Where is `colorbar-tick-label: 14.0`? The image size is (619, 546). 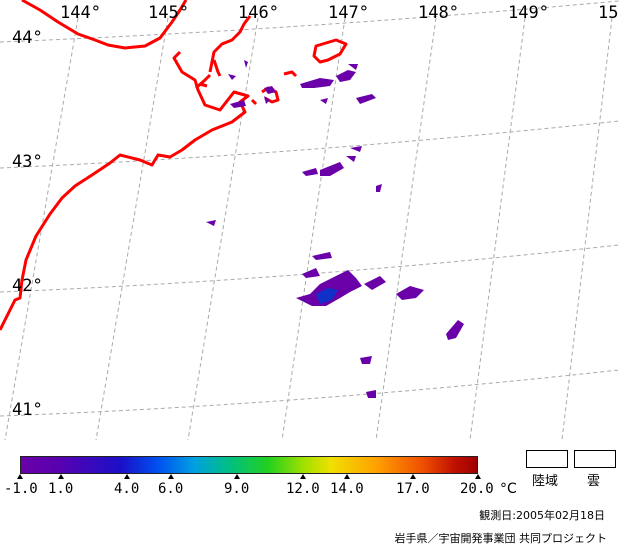
colorbar-tick-label: 14.0 is located at coordinates (347, 489).